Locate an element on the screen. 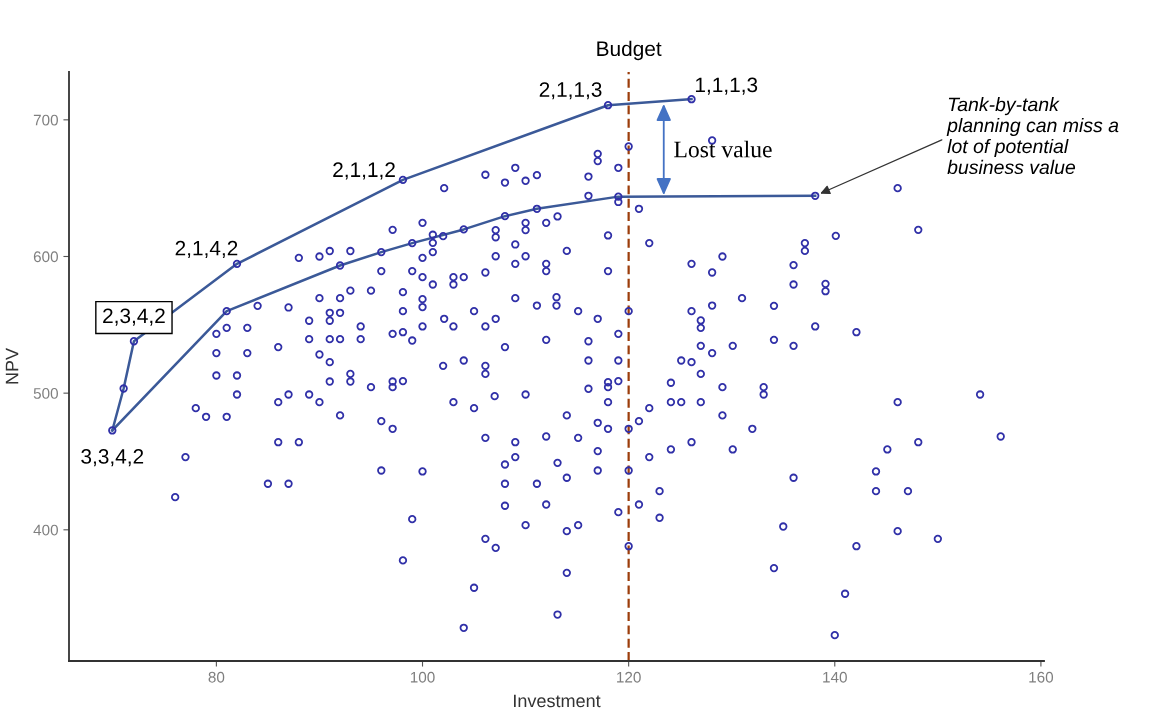  y-tick-label: 600 is located at coordinates (45, 257).